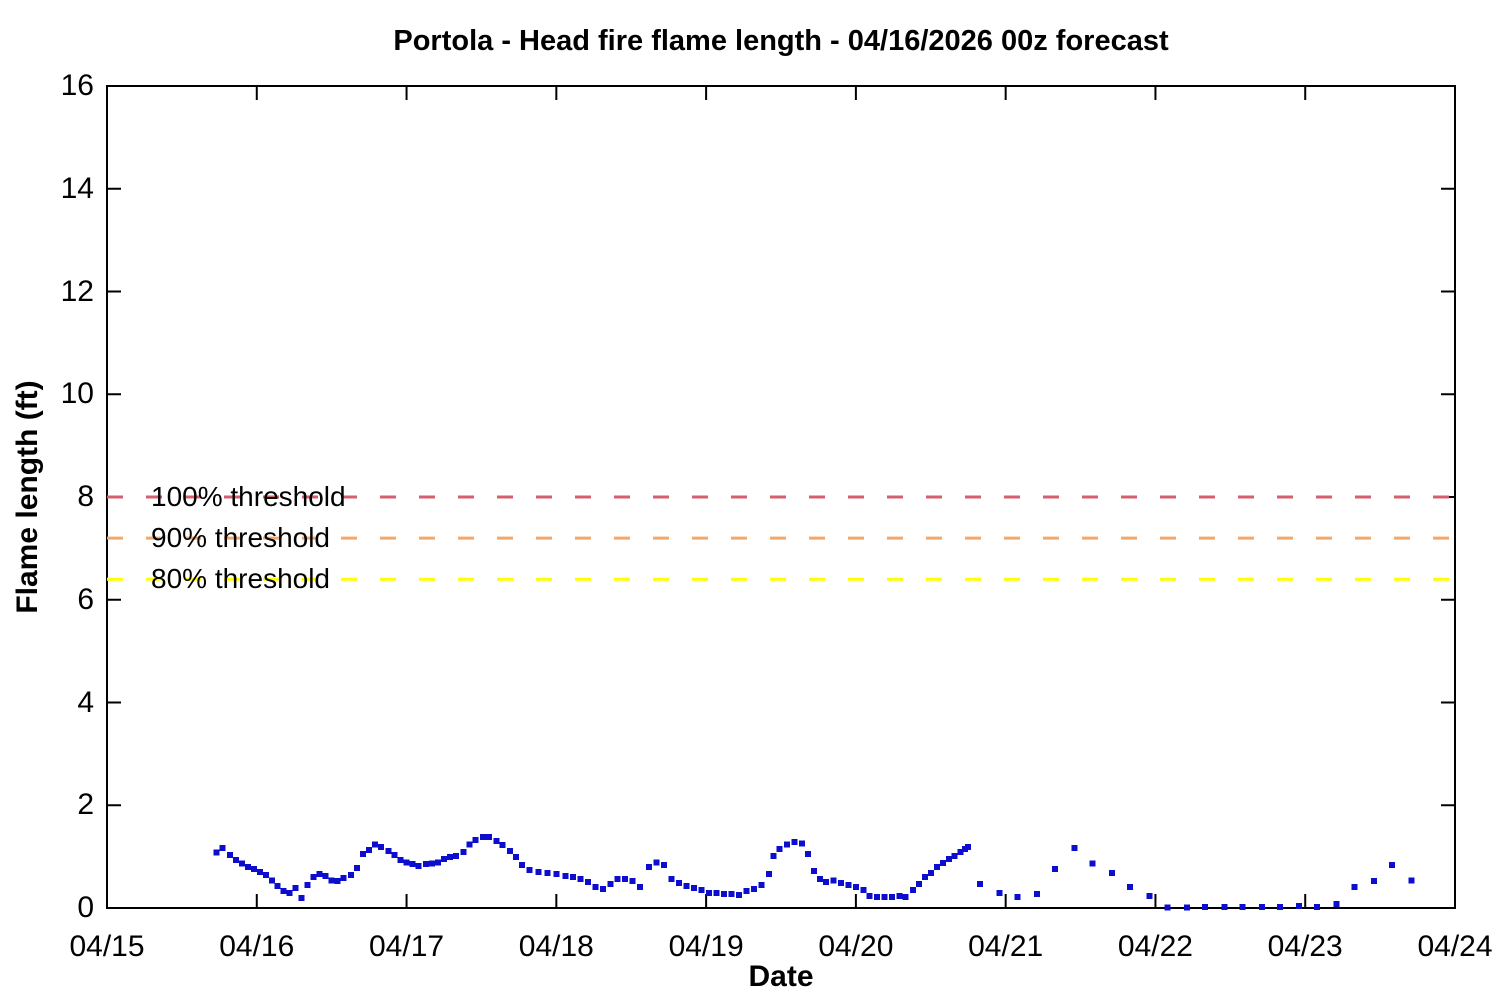  Describe the element at coordinates (248, 496) in the screenshot. I see `threshold-label: 100% threshold` at that location.